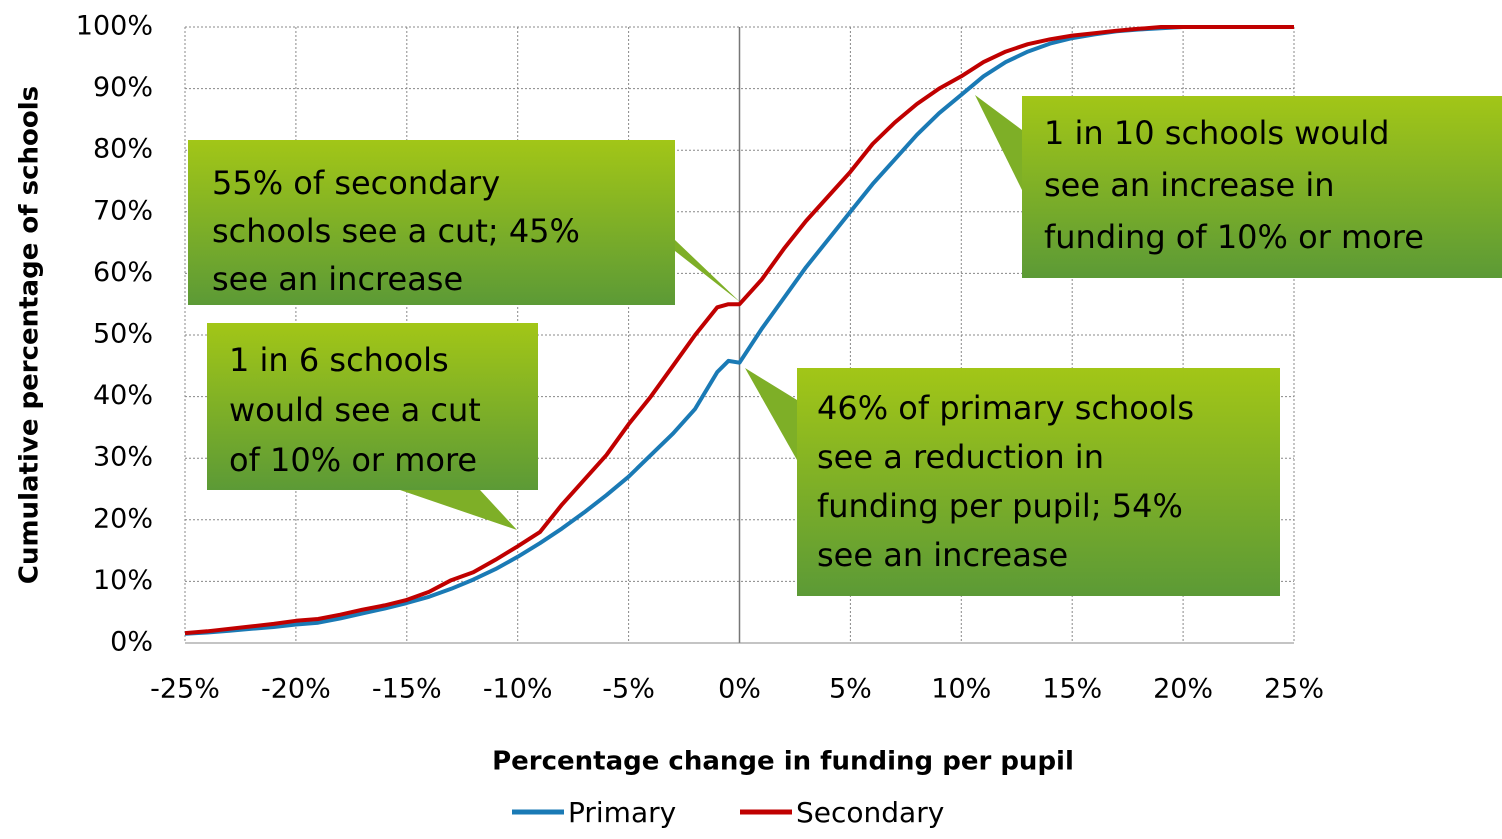  Describe the element at coordinates (123, 395) in the screenshot. I see `y-tick-label: 40%` at that location.